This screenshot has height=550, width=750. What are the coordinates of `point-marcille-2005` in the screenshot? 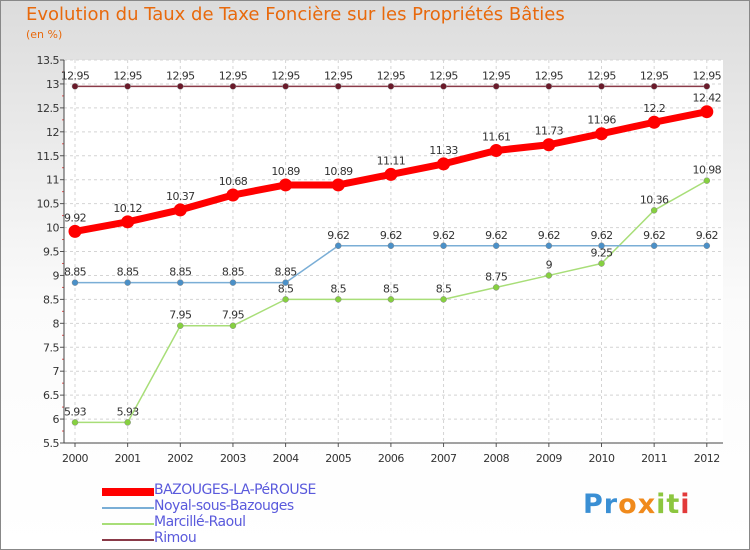 It's located at (338, 299).